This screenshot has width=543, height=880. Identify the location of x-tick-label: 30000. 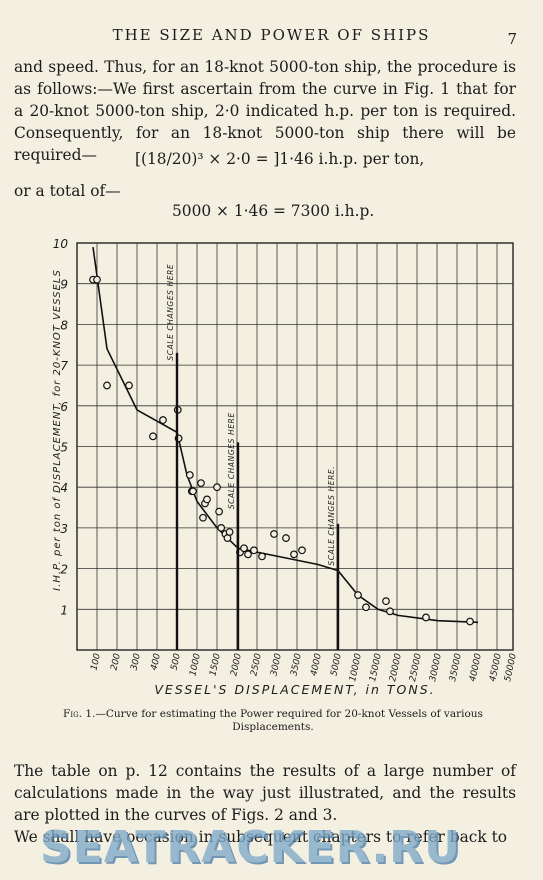
(436, 667).